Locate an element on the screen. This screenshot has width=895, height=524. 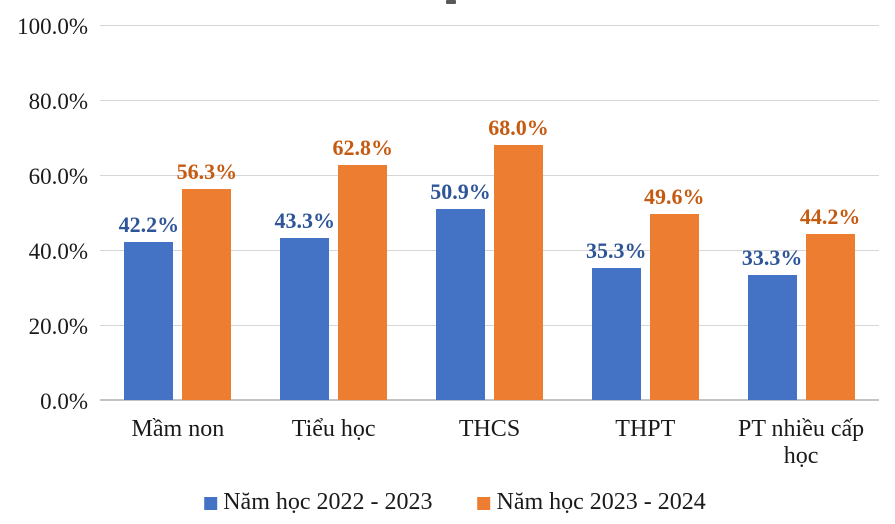
legend-item: Năm học 2023 - 2024 is located at coordinates (591, 502).